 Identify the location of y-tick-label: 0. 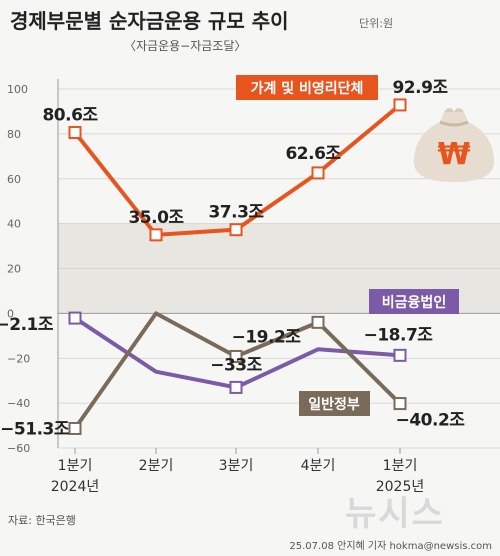
(10, 313).